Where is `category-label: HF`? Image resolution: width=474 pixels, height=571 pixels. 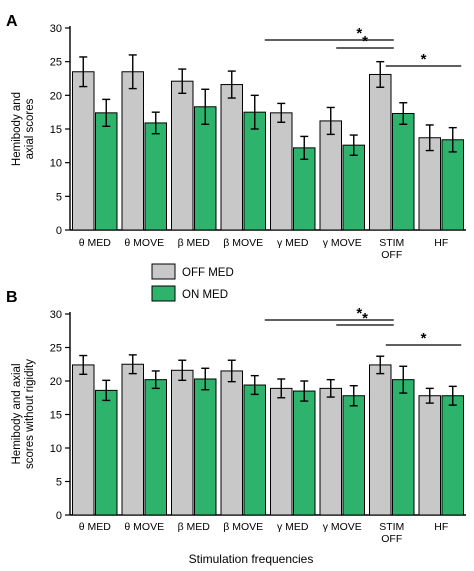 category-label: HF is located at coordinates (441, 527).